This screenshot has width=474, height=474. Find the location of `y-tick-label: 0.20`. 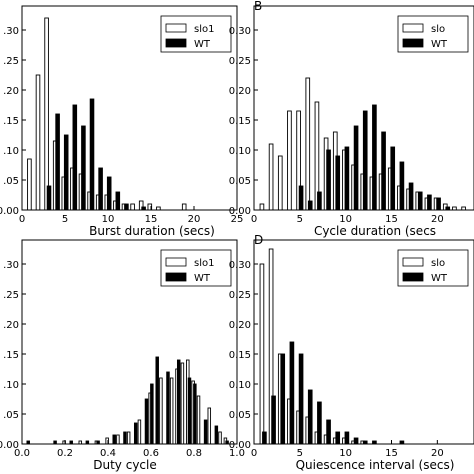

y-tick-label: 0.20 is located at coordinates (240, 91).